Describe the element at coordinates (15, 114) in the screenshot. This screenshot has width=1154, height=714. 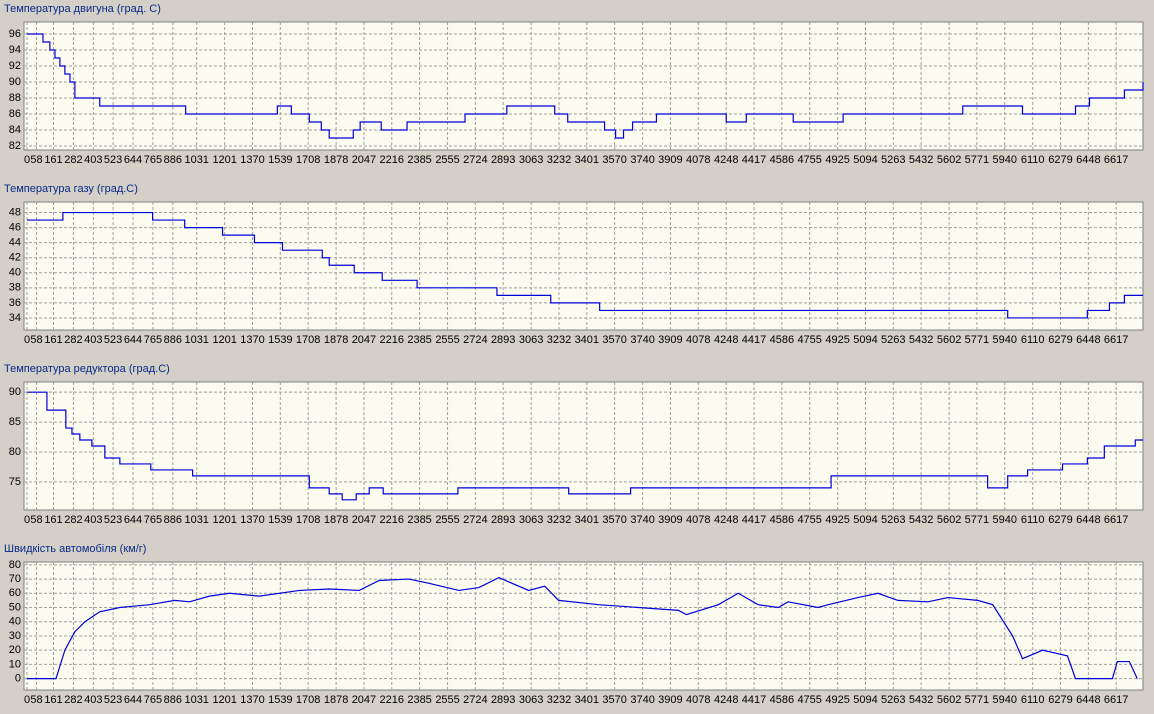
I see `y-tick-label: 86` at that location.